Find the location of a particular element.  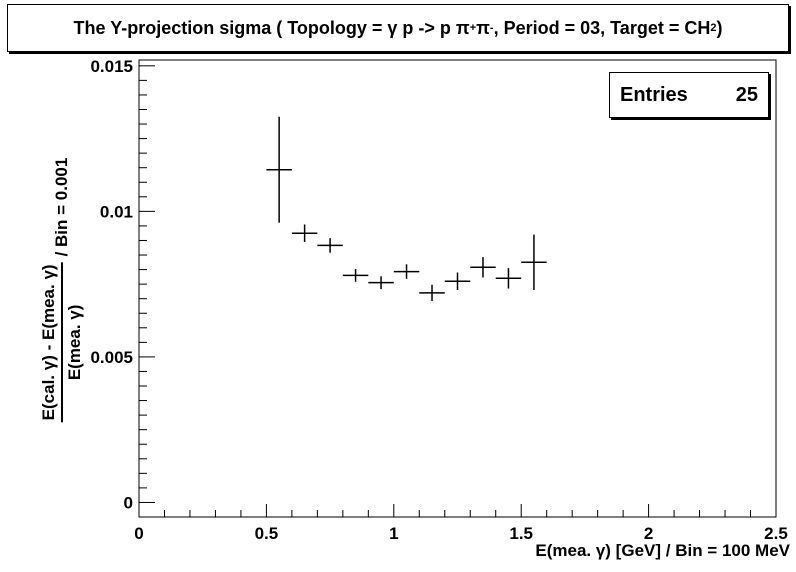

x-tick-label: 1.5 is located at coordinates (521, 533).